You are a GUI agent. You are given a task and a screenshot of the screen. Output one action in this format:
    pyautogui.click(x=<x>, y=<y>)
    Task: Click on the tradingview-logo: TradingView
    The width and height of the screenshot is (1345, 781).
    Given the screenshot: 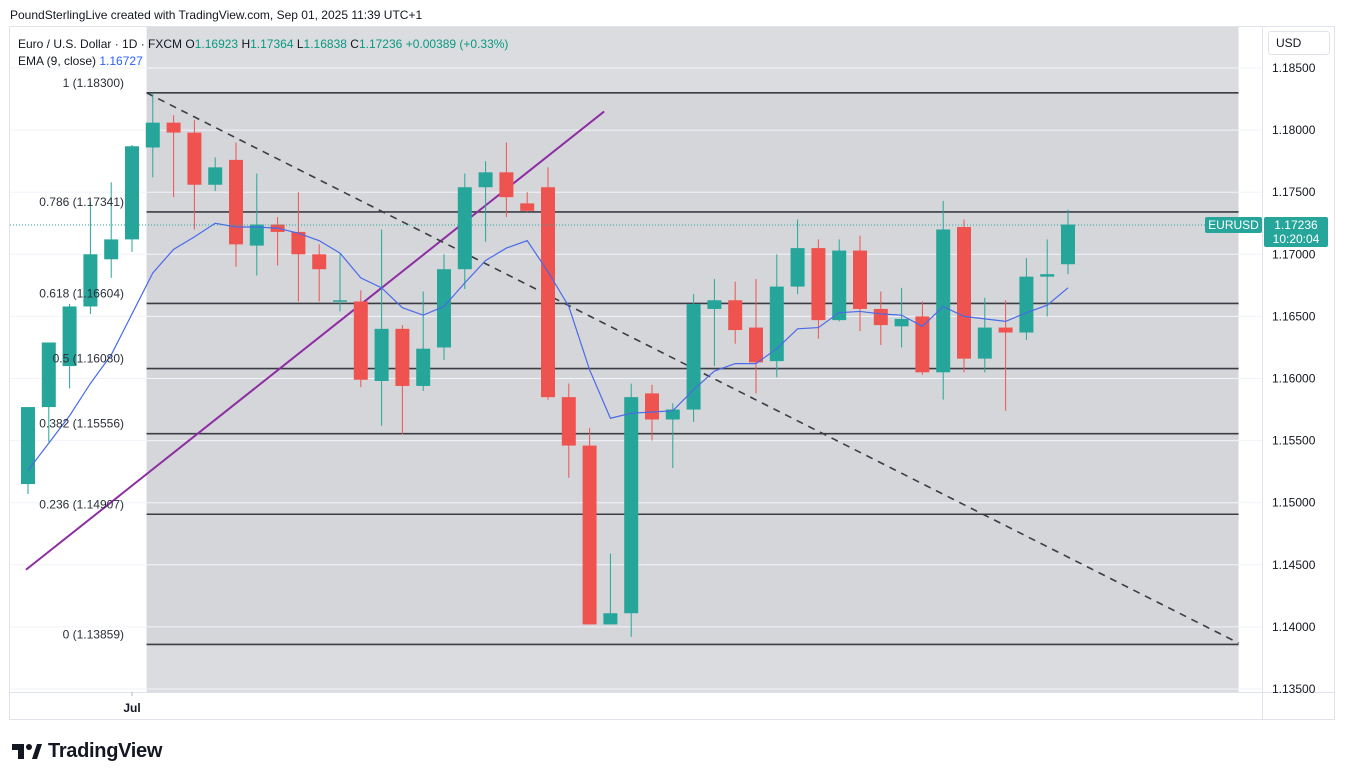 What is the action you would take?
    pyautogui.click(x=87, y=751)
    